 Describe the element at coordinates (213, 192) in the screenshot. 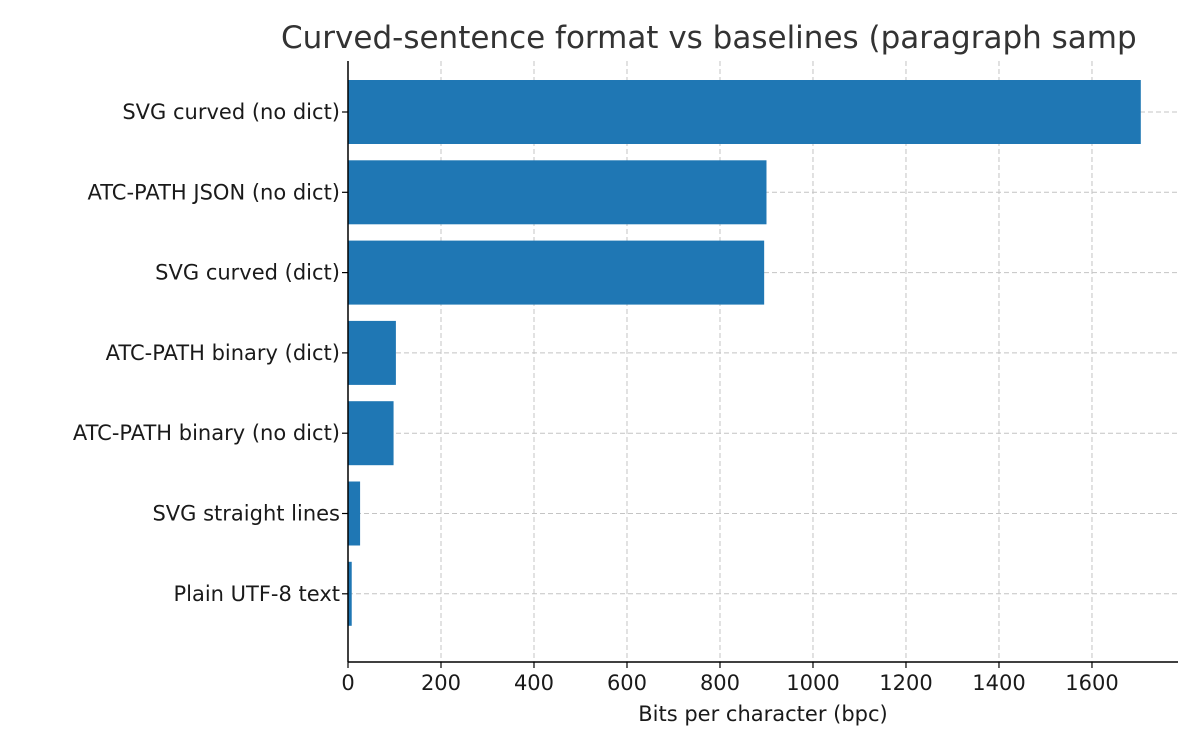

I see `y-tick-label: ATC-PATH JSON (no dict)` at that location.